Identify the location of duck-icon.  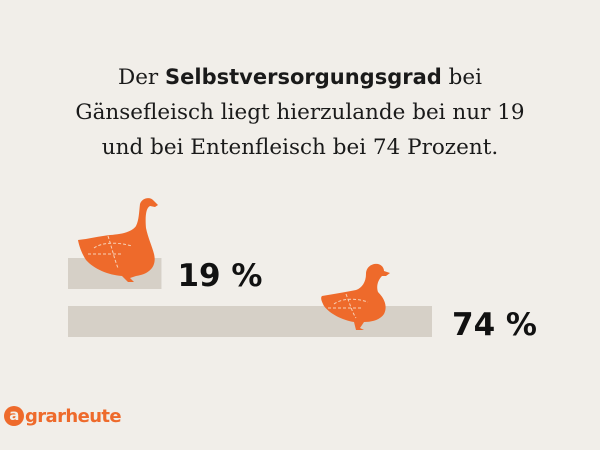
(355, 296).